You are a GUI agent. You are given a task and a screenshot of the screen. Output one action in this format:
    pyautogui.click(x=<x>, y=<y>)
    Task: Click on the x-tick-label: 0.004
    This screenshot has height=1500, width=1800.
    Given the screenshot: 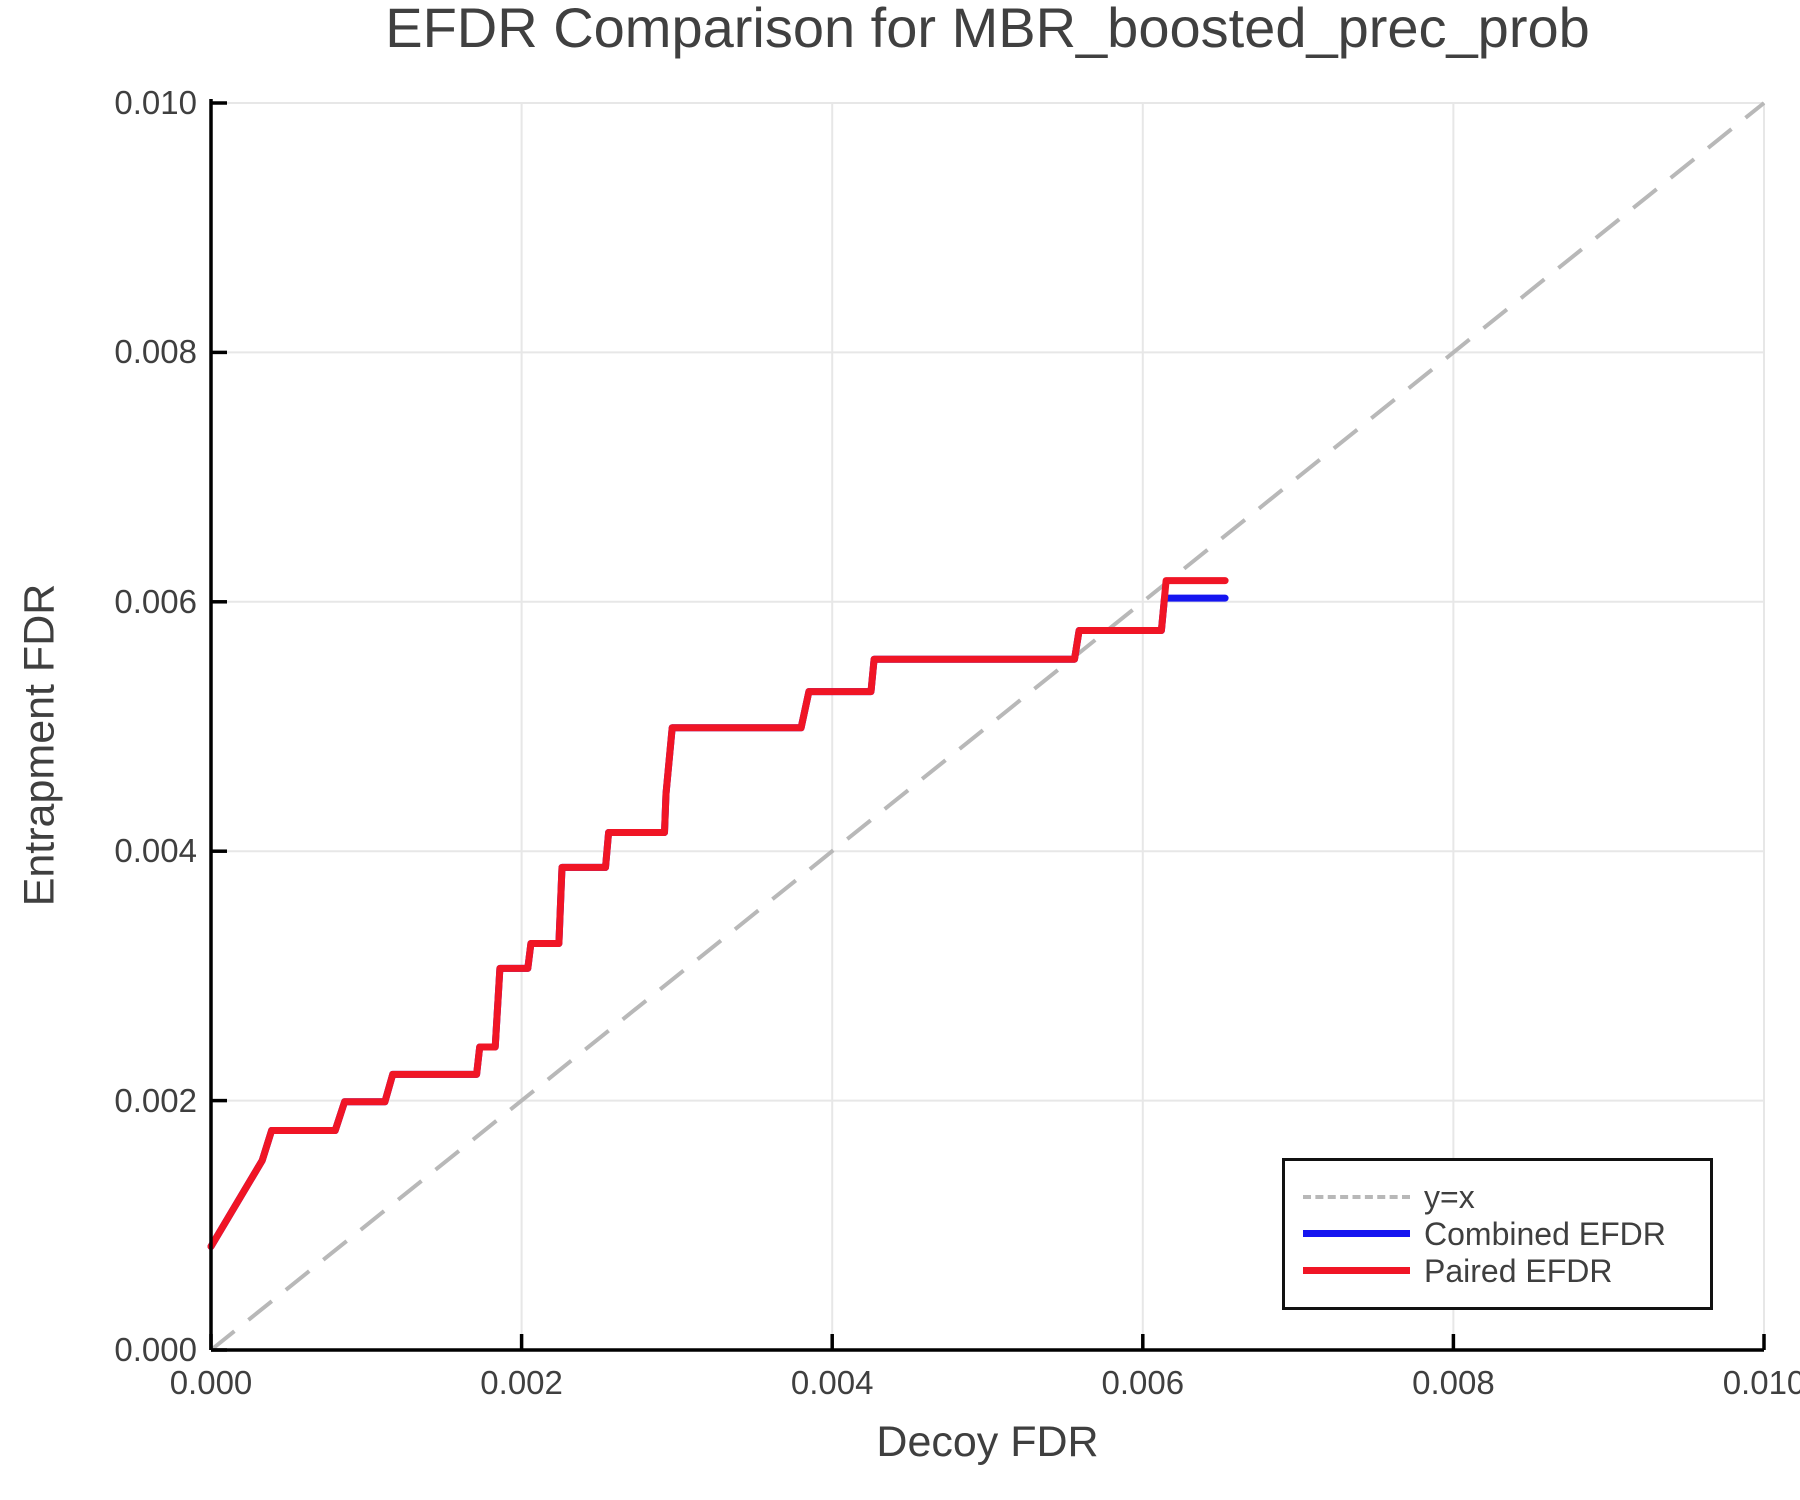 What is the action you would take?
    pyautogui.click(x=832, y=1382)
    